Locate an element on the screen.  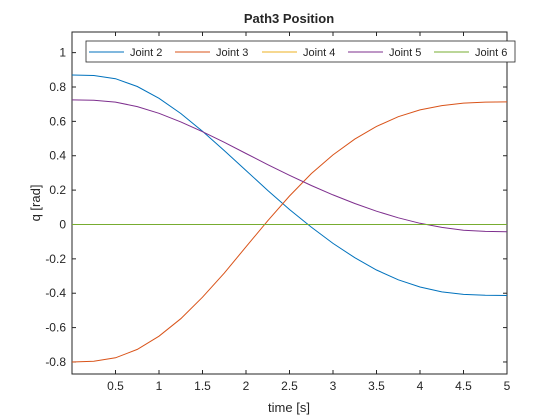
legend-items: Joint 2 Joint 3 Joint 4 Joint 5 Joint 6 is located at coordinates (298, 53).